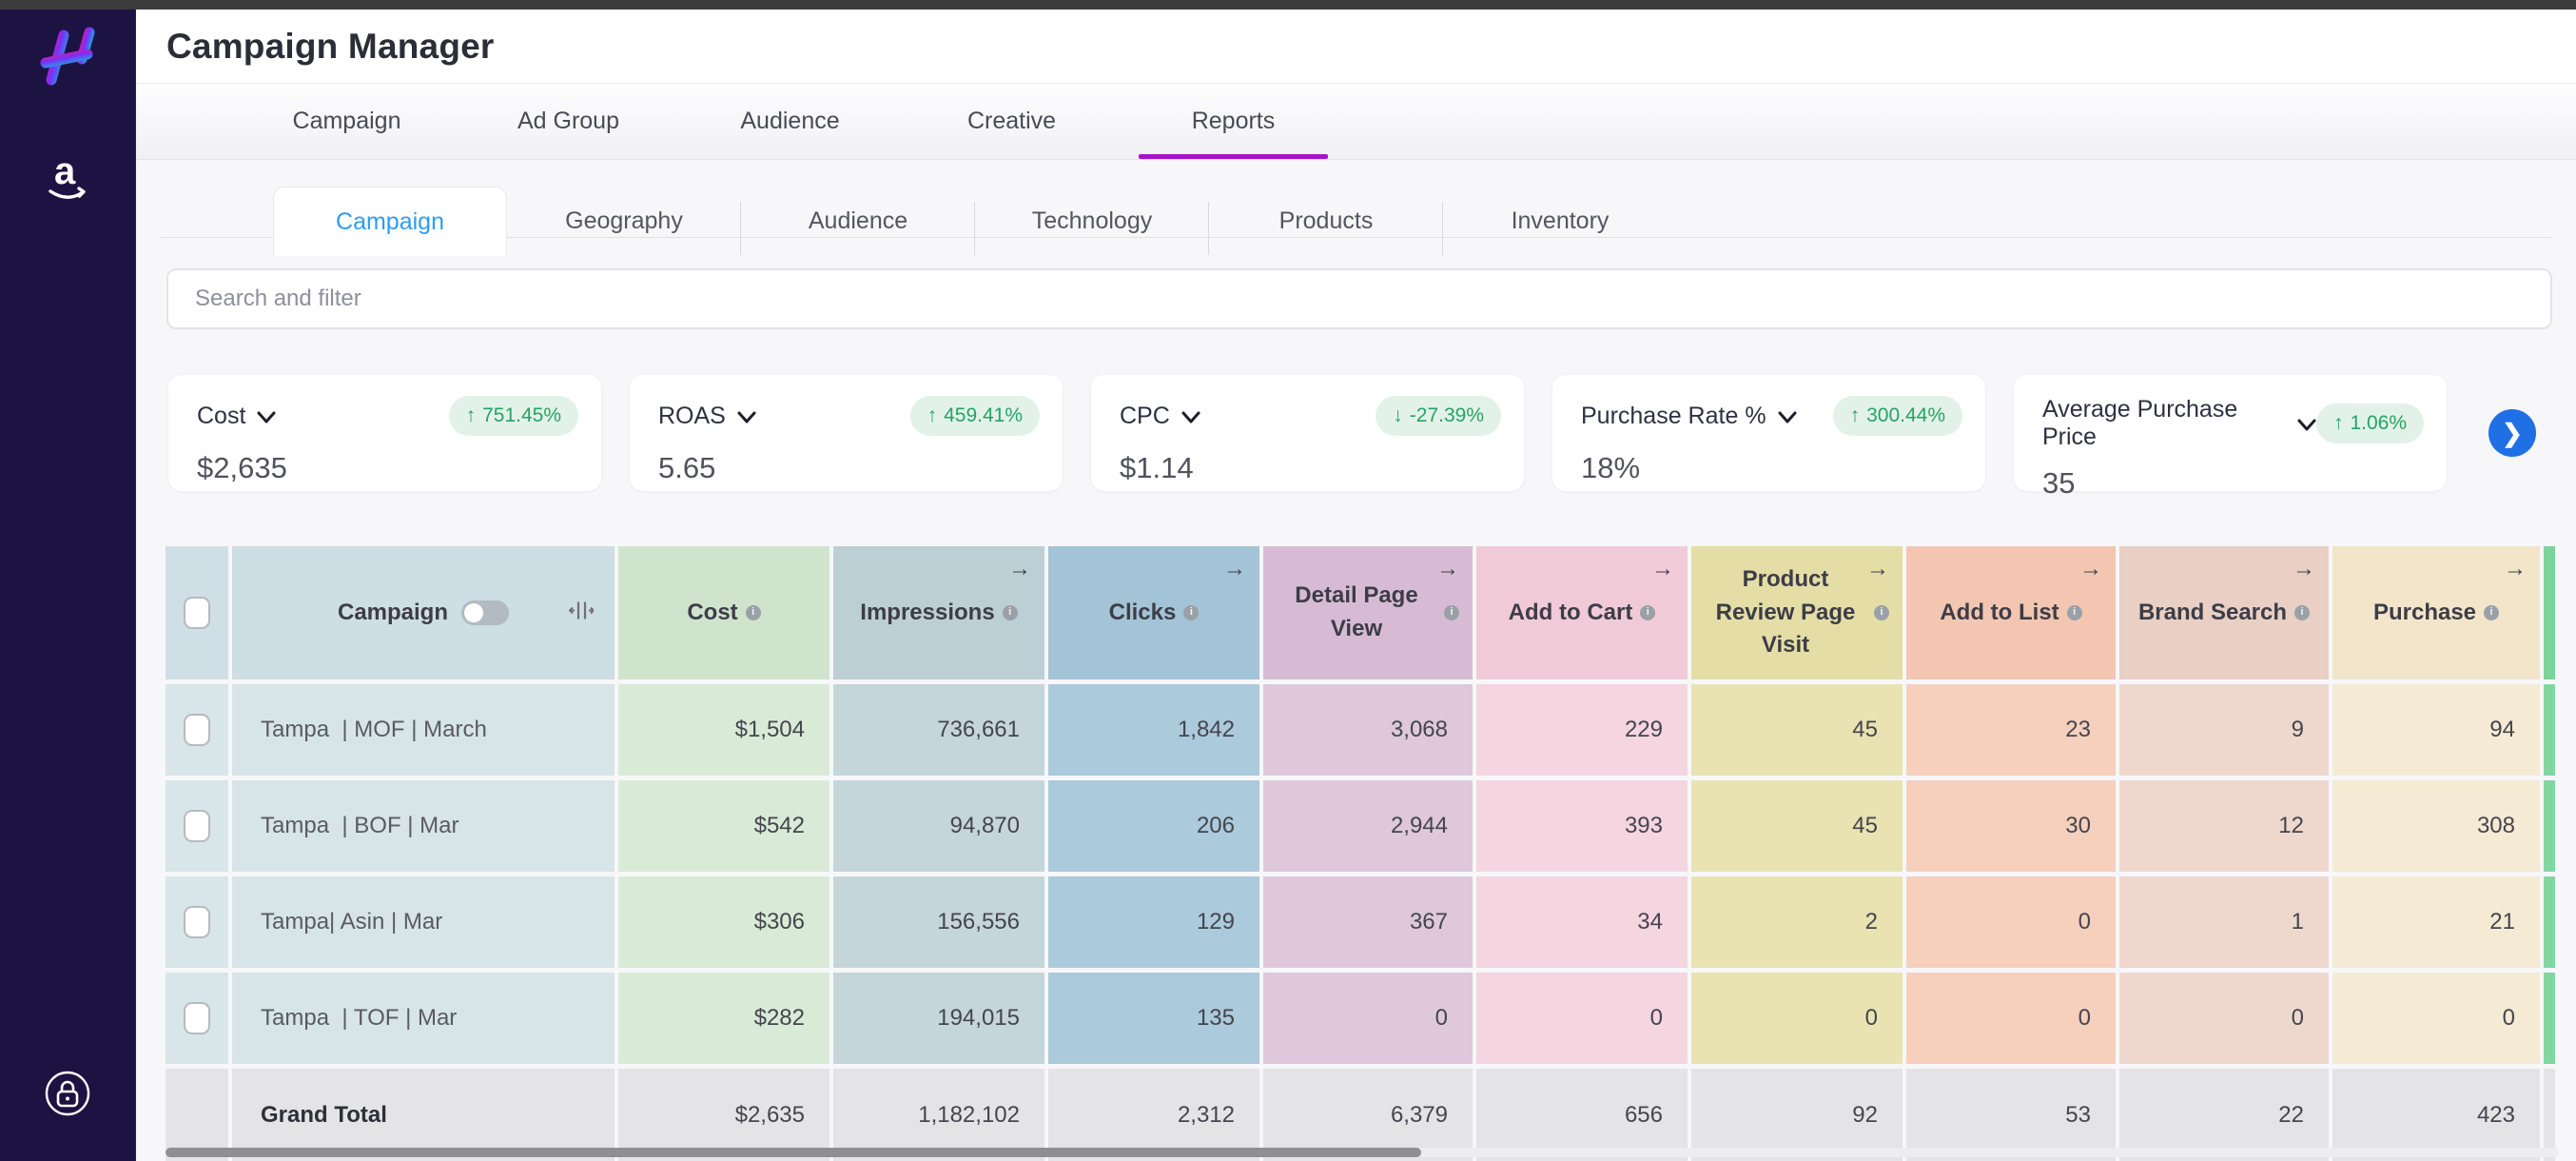 This screenshot has width=2576, height=1161. Describe the element at coordinates (197, 613) in the screenshot. I see `select-all-checkbox` at that location.